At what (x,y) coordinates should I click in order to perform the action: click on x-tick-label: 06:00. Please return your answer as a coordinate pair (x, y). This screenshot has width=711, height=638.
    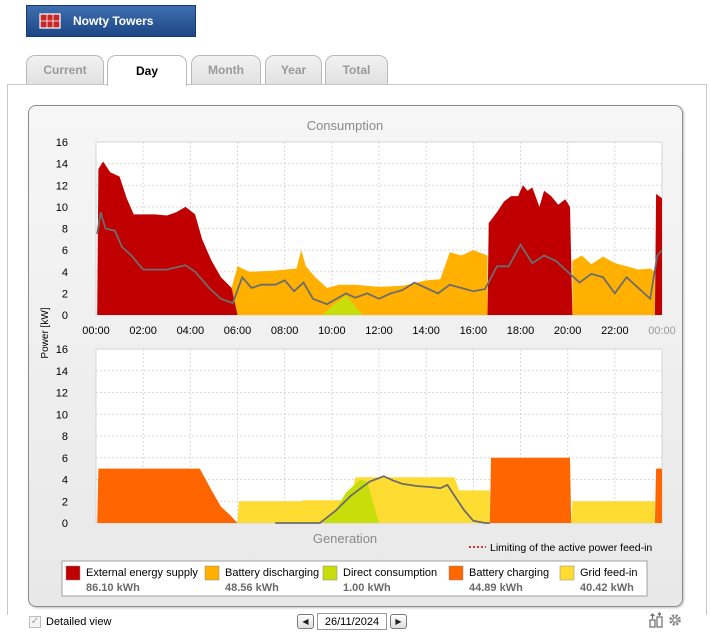
    Looking at the image, I should click on (238, 331).